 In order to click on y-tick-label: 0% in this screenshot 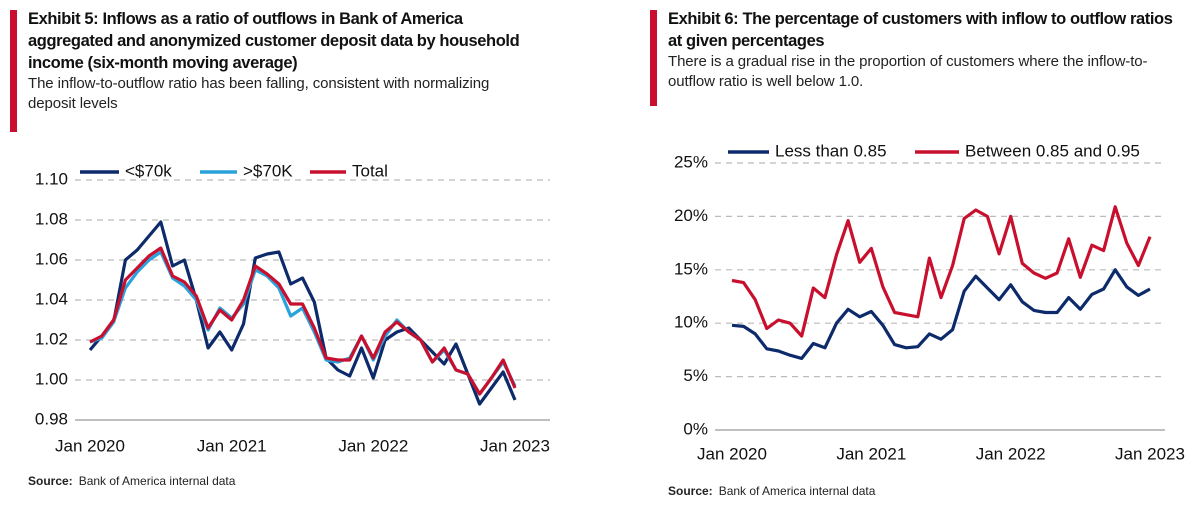, I will do `click(695, 428)`.